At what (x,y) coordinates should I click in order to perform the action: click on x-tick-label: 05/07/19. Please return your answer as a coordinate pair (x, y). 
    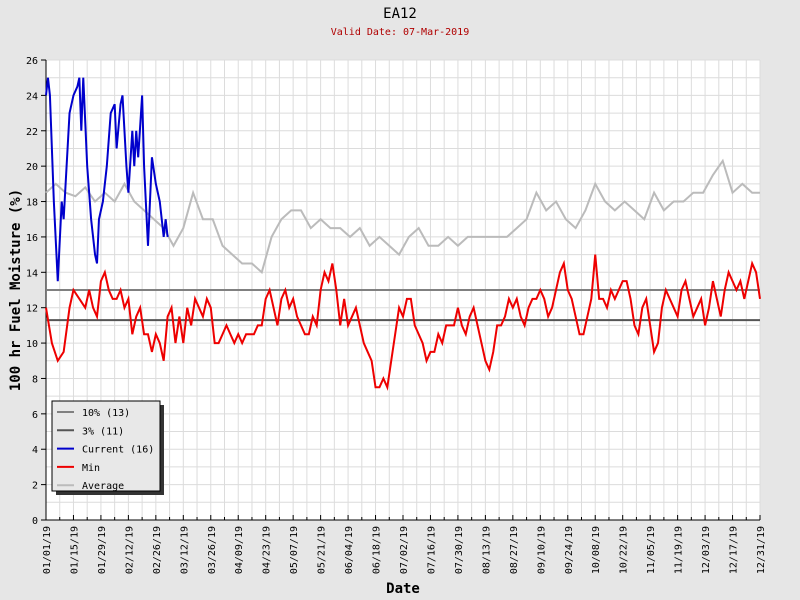
    Looking at the image, I should click on (294, 550).